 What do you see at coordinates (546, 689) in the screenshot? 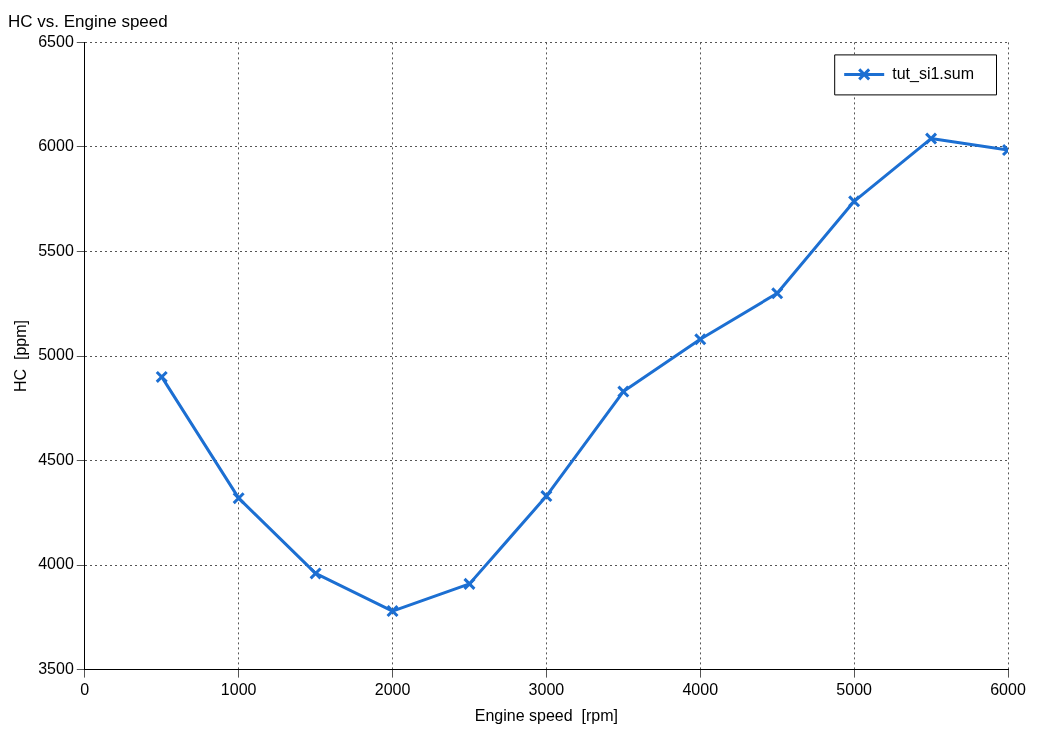
I see `x-tick-label: 3000` at bounding box center [546, 689].